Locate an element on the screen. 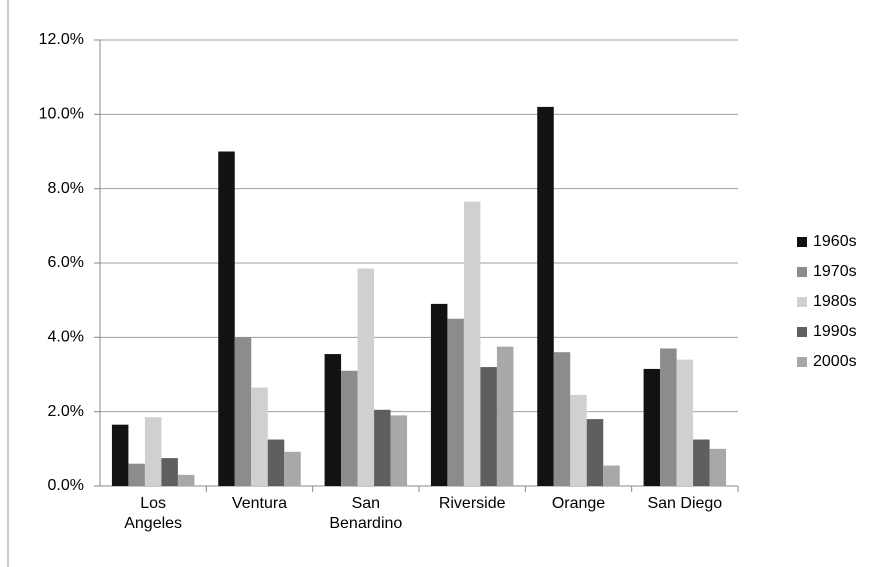  y-tick-label: 2.0% is located at coordinates (66, 411).